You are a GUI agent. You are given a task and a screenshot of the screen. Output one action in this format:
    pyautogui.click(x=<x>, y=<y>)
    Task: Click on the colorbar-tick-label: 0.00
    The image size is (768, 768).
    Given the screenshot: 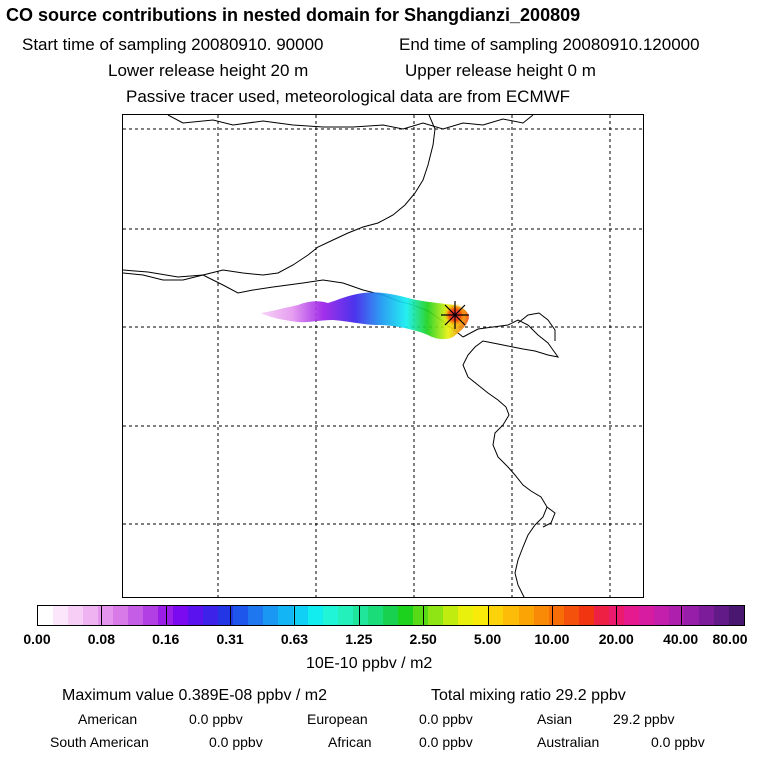 What is the action you would take?
    pyautogui.click(x=37, y=639)
    